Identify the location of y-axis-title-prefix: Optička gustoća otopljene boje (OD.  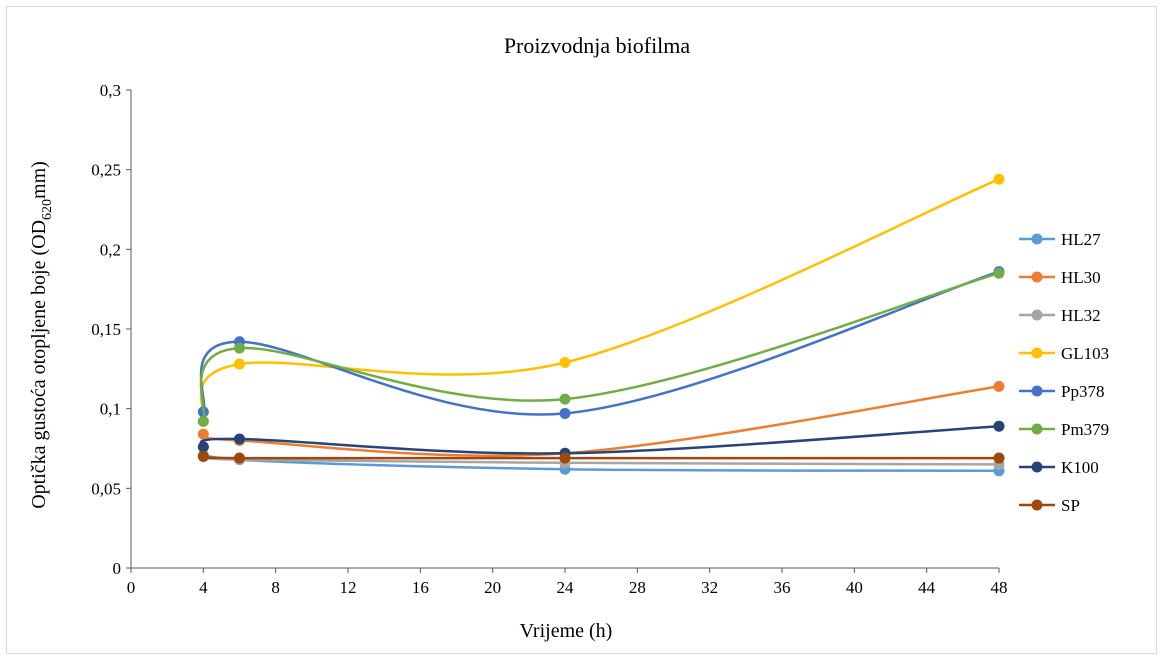
(39, 364).